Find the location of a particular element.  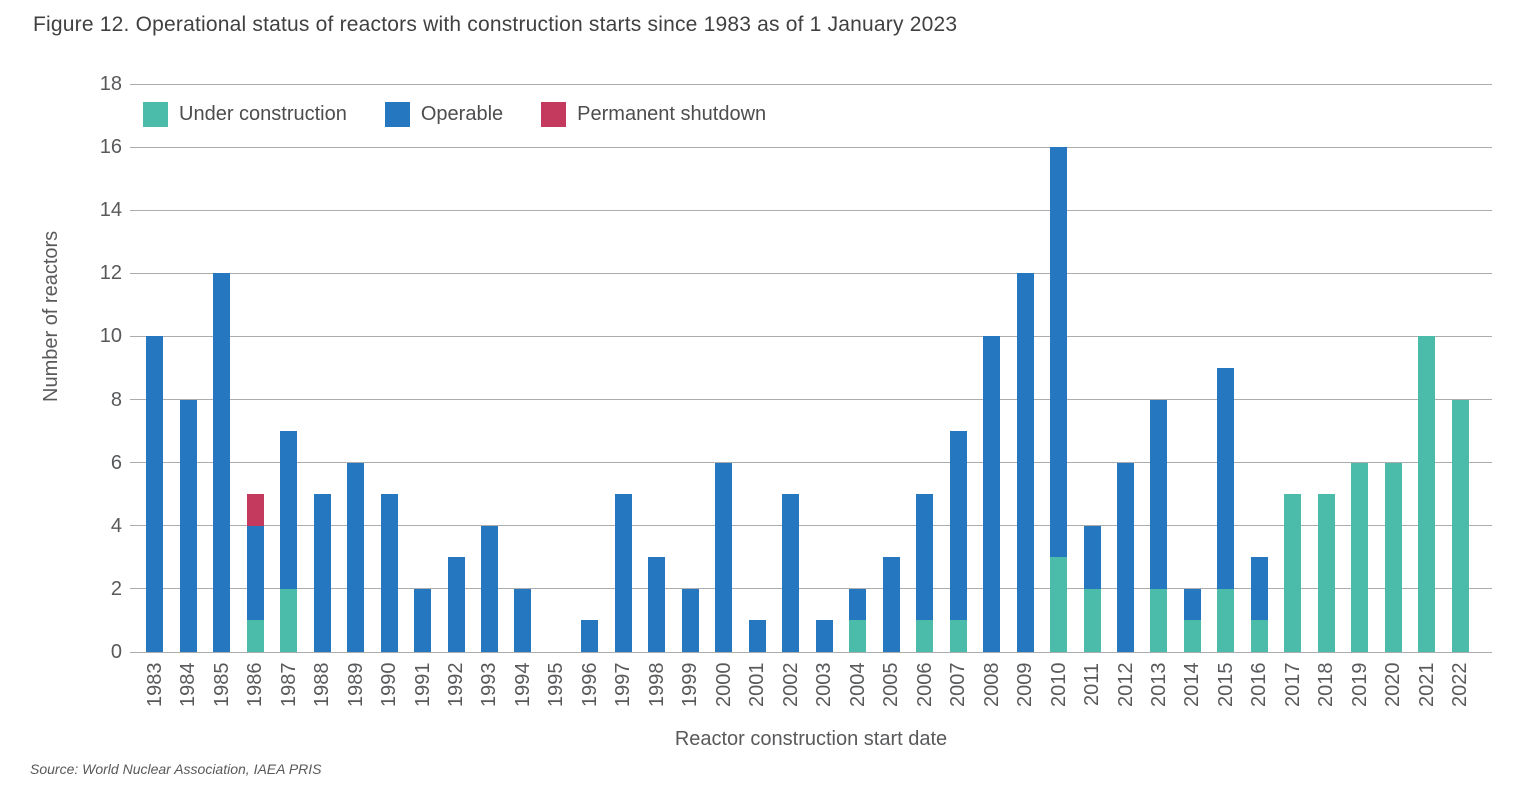

bar-segment-2015-under-construction is located at coordinates (1226, 620).